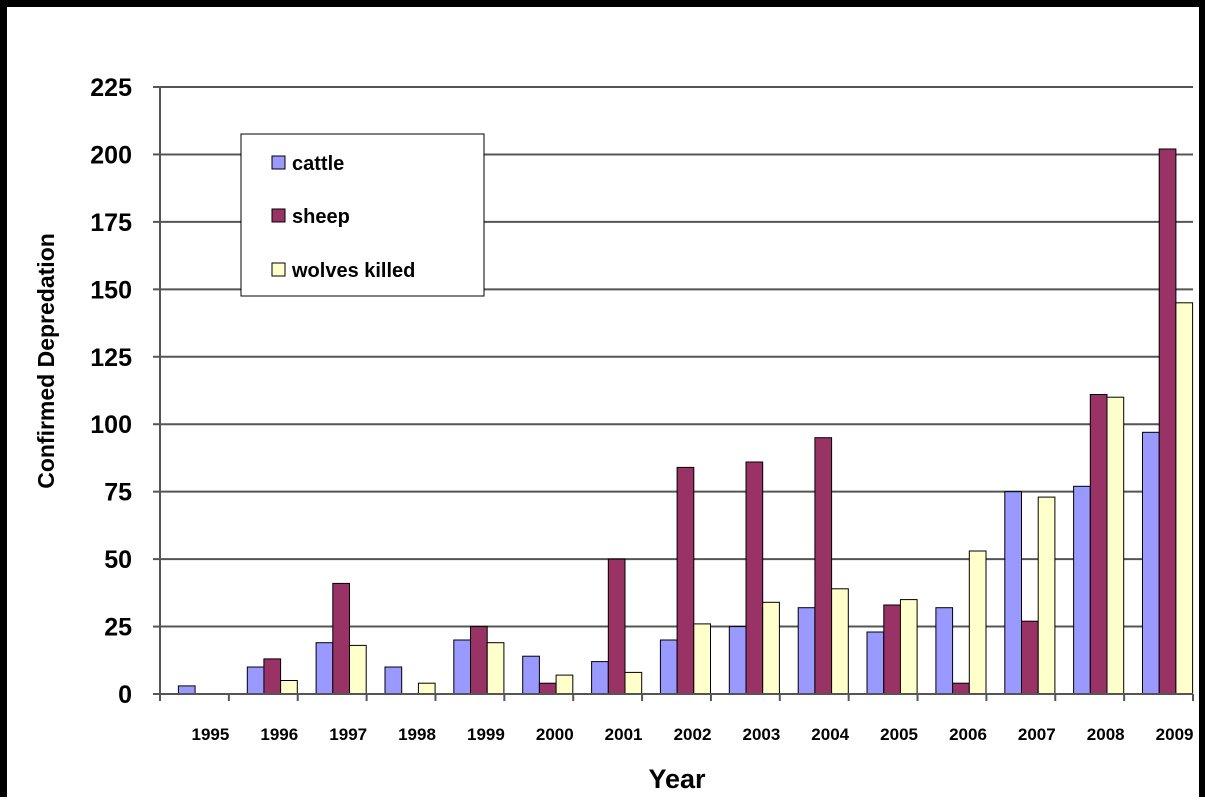  Describe the element at coordinates (353, 271) in the screenshot. I see `legend-label-wolves-killed: wolves killed` at that location.